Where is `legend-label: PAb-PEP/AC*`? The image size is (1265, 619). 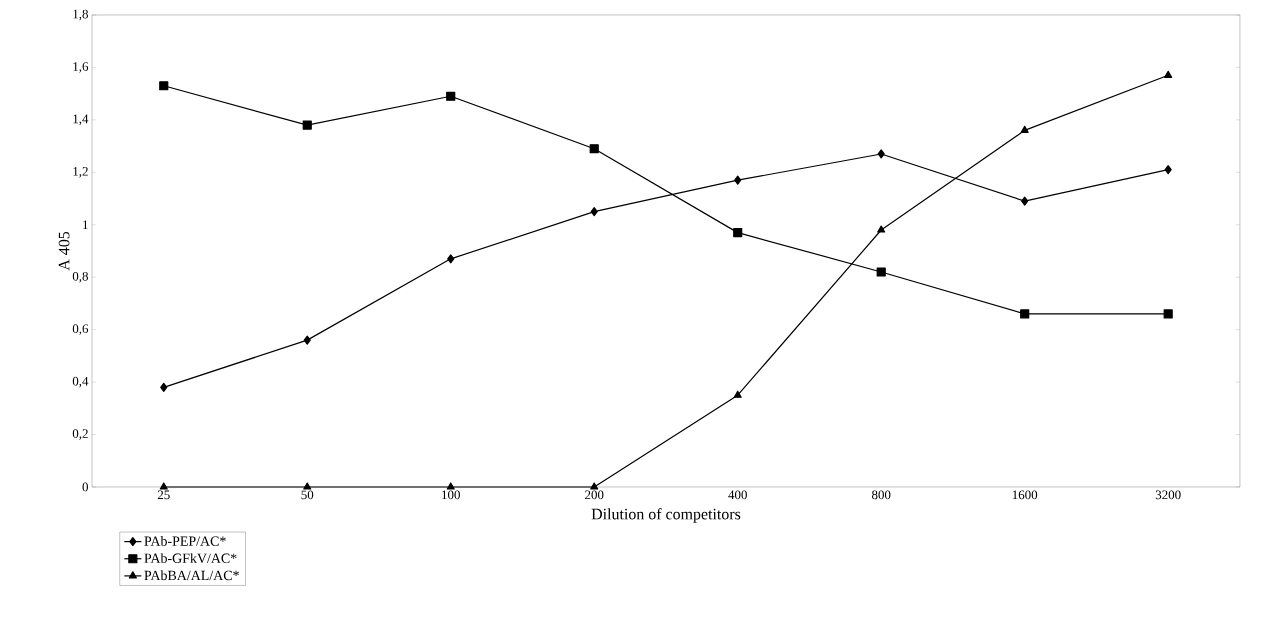
legend-label: PAb-PEP/AC* is located at coordinates (185, 541).